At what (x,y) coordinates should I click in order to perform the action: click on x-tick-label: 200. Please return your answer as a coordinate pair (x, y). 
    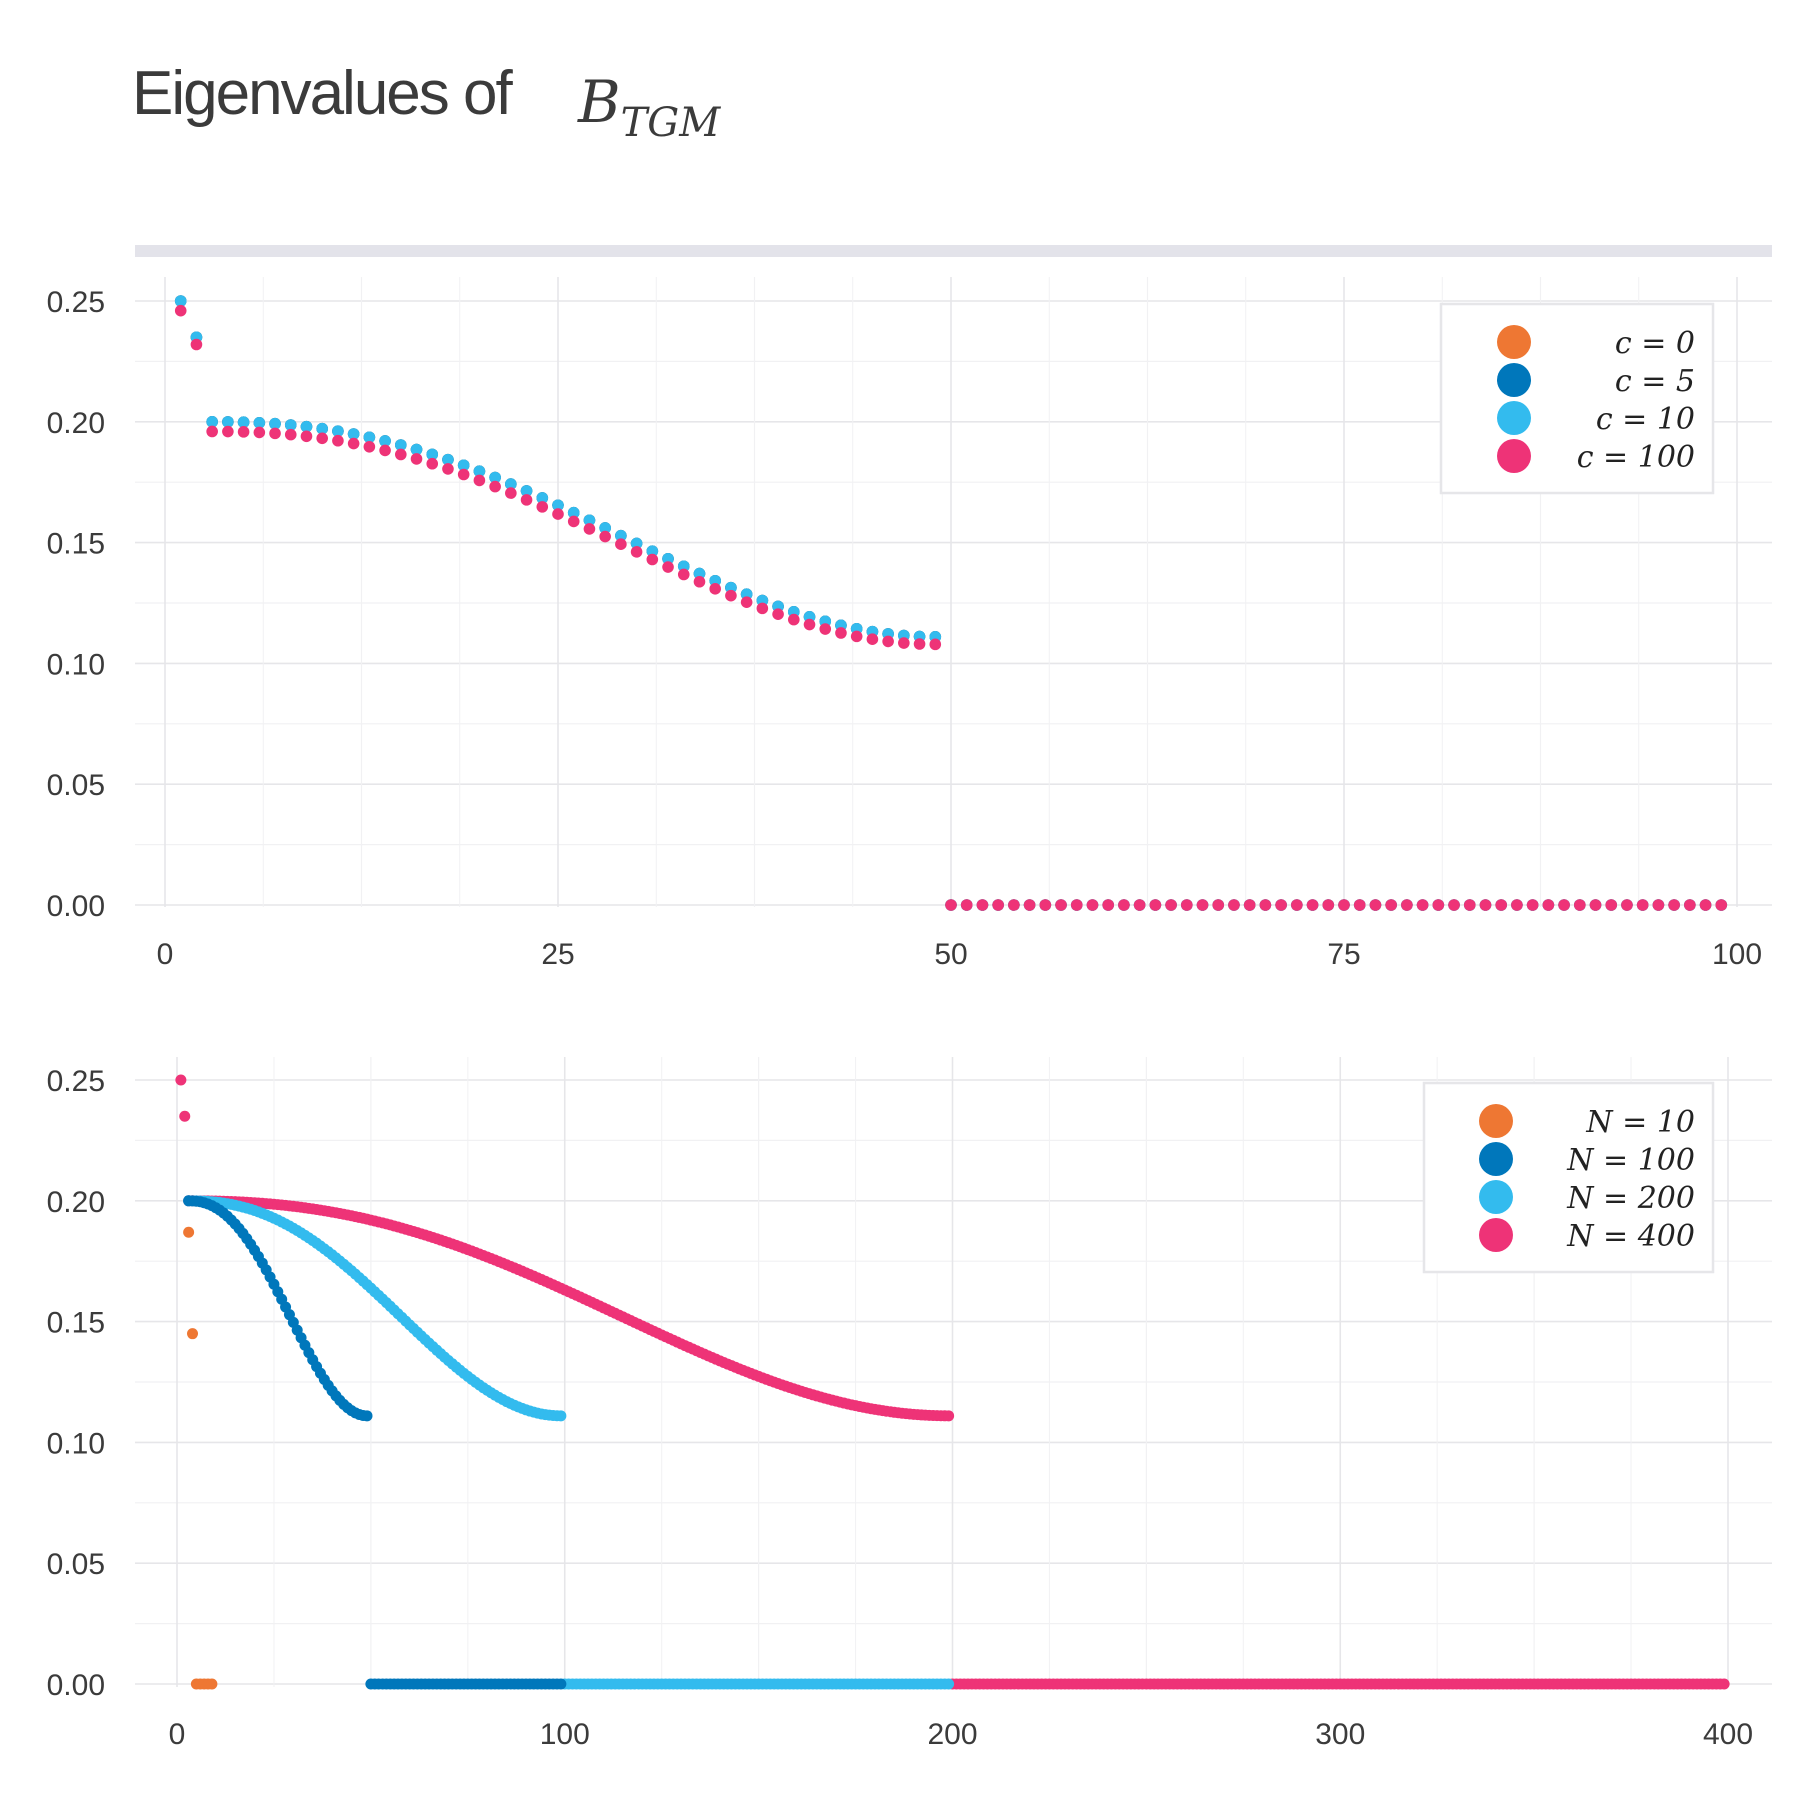
    Looking at the image, I should click on (952, 1734).